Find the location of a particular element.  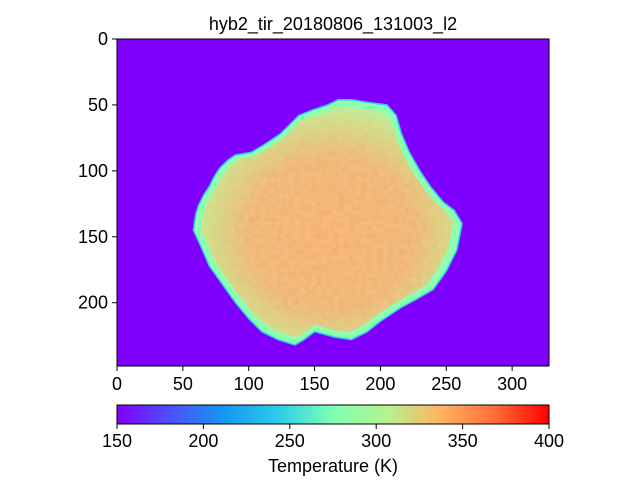

colorbar-tick-label: 250 is located at coordinates (290, 441).